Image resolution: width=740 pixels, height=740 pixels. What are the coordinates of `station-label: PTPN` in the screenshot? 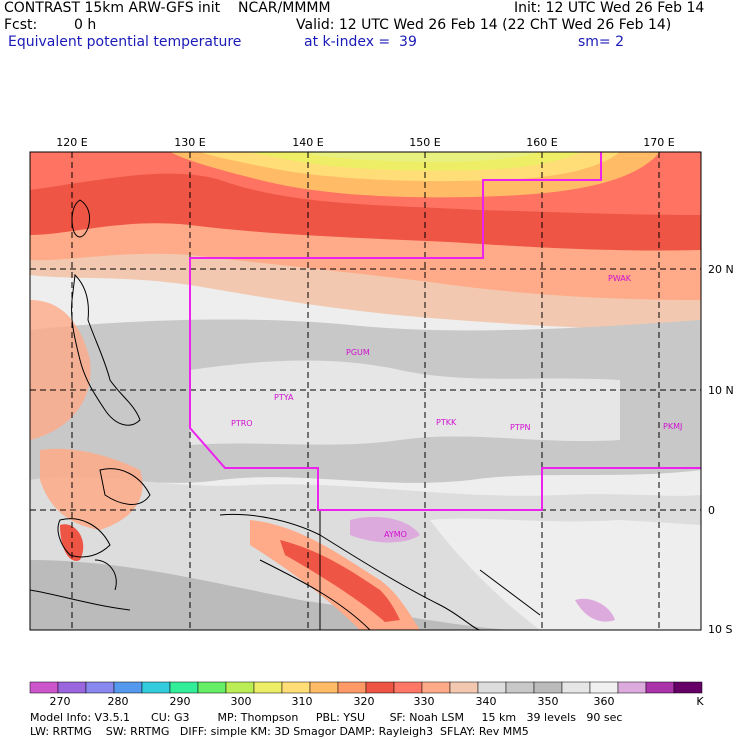 It's located at (520, 427).